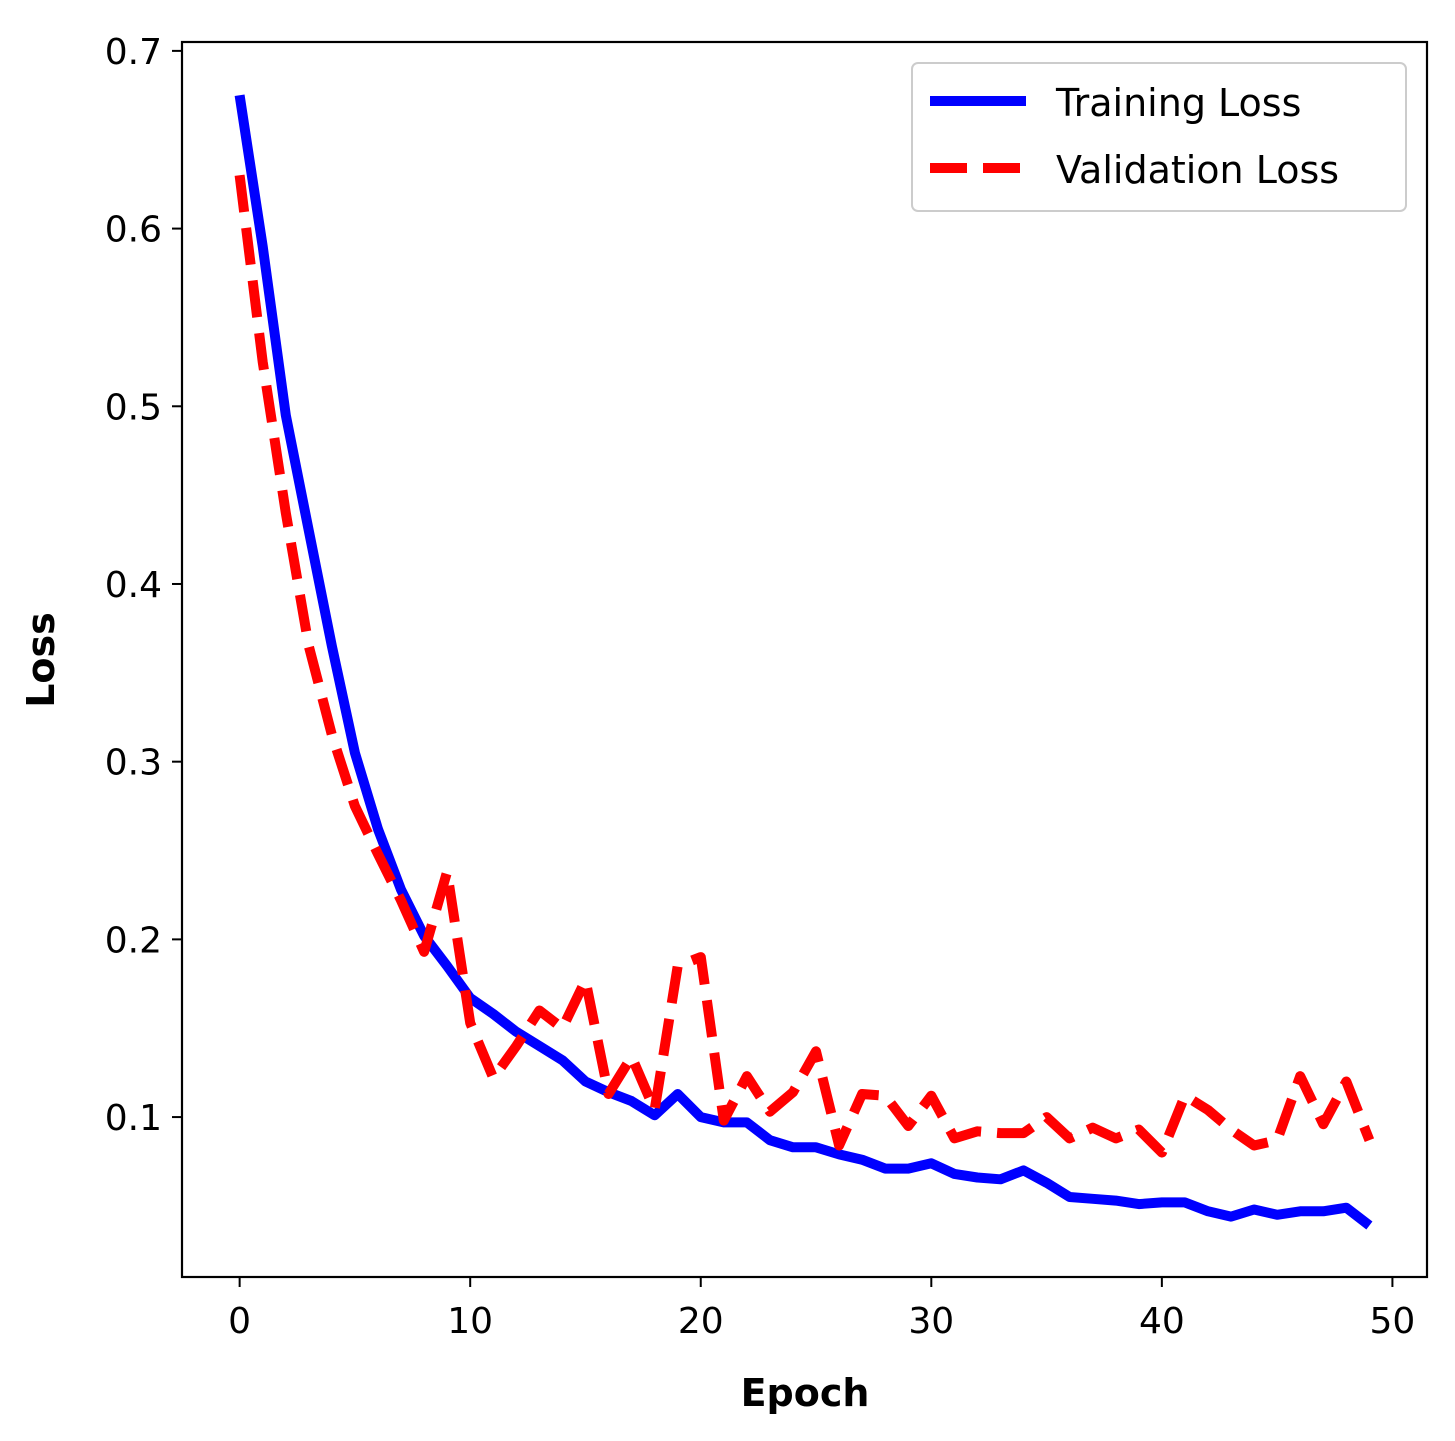  What do you see at coordinates (133, 52) in the screenshot?
I see `y-tick-label: 0.7` at bounding box center [133, 52].